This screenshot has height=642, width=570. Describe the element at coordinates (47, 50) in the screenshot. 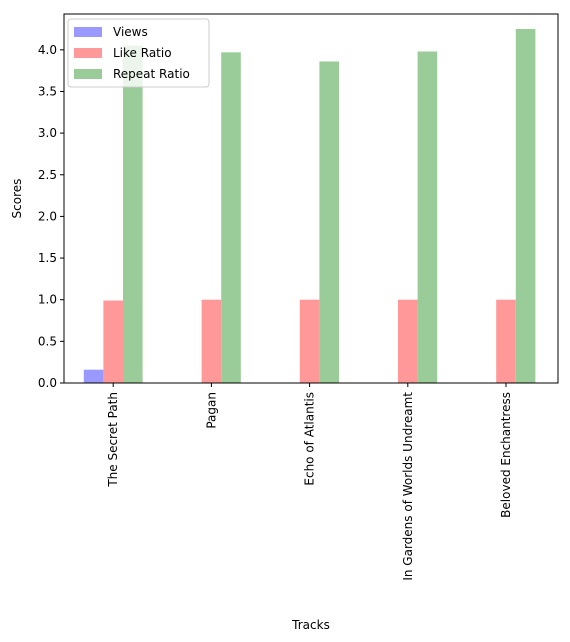

I see `y-tick-label: 4.0` at that location.